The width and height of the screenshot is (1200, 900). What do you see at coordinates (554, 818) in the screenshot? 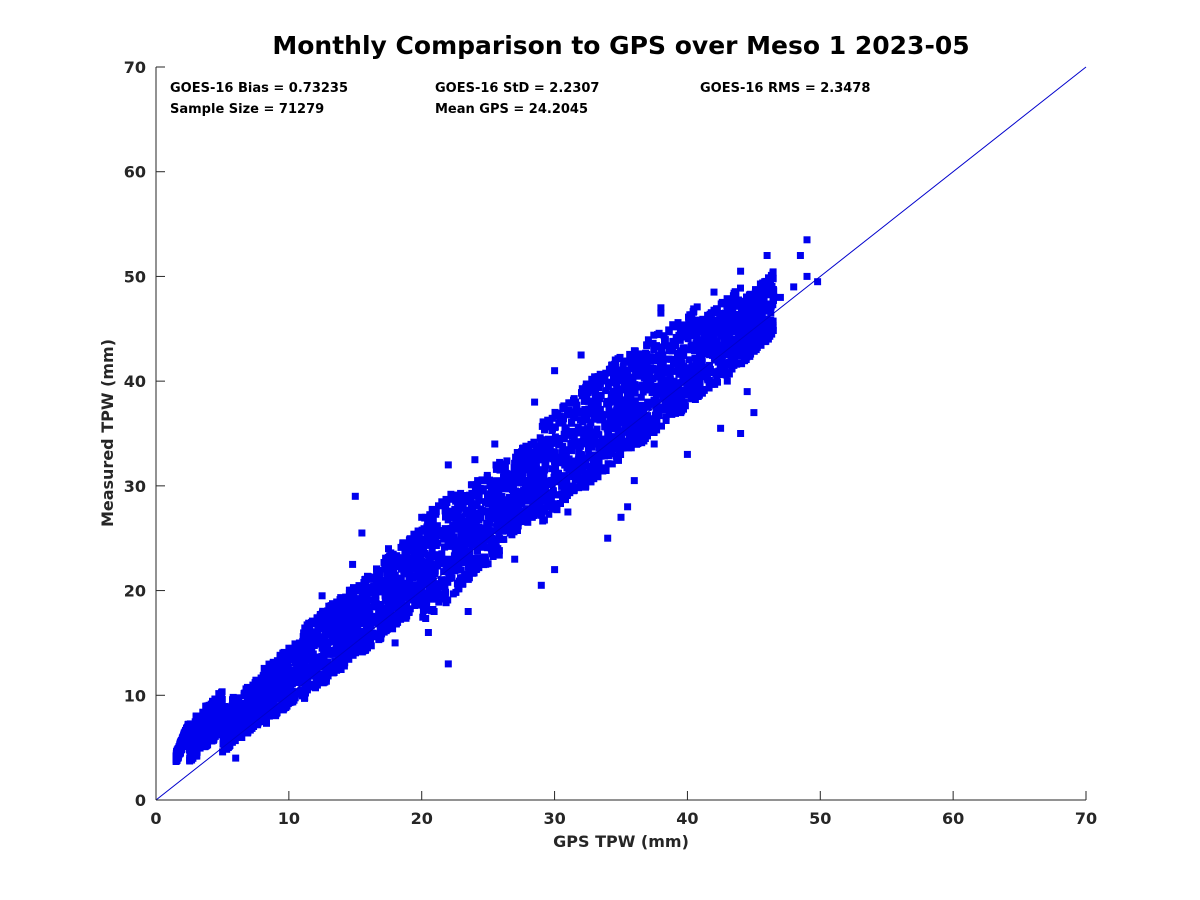
I see `x-tick-label: 30` at bounding box center [554, 818].